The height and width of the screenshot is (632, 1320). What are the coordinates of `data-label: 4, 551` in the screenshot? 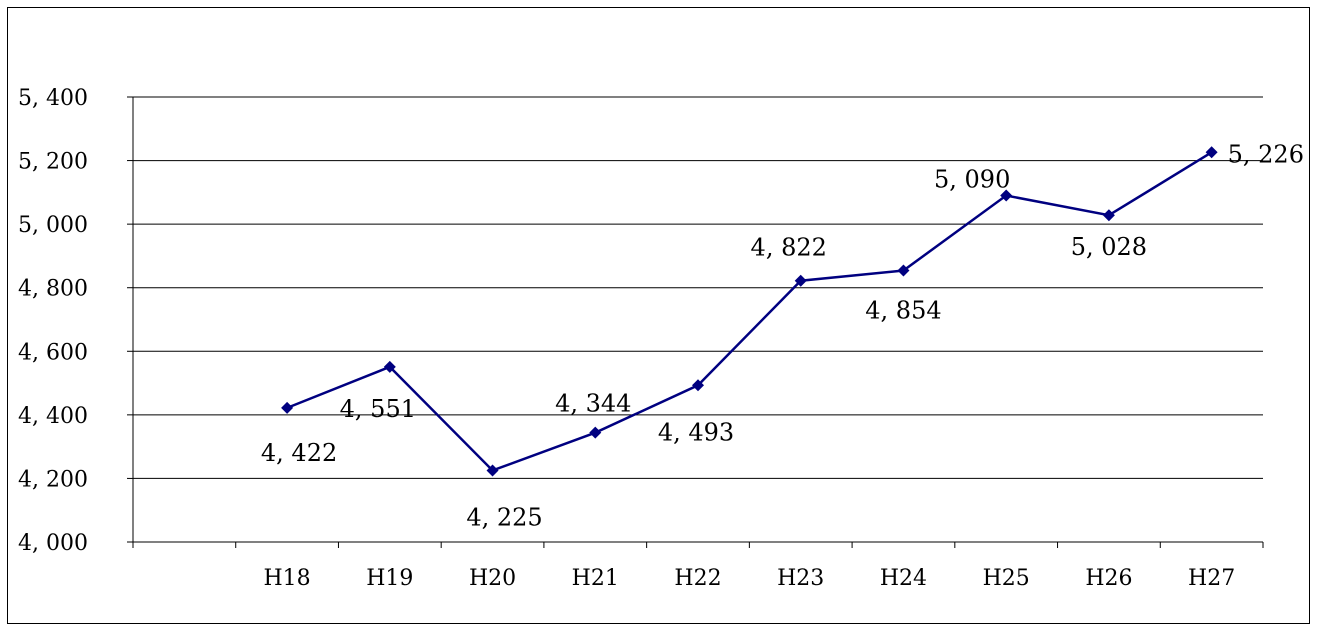 It's located at (378, 409).